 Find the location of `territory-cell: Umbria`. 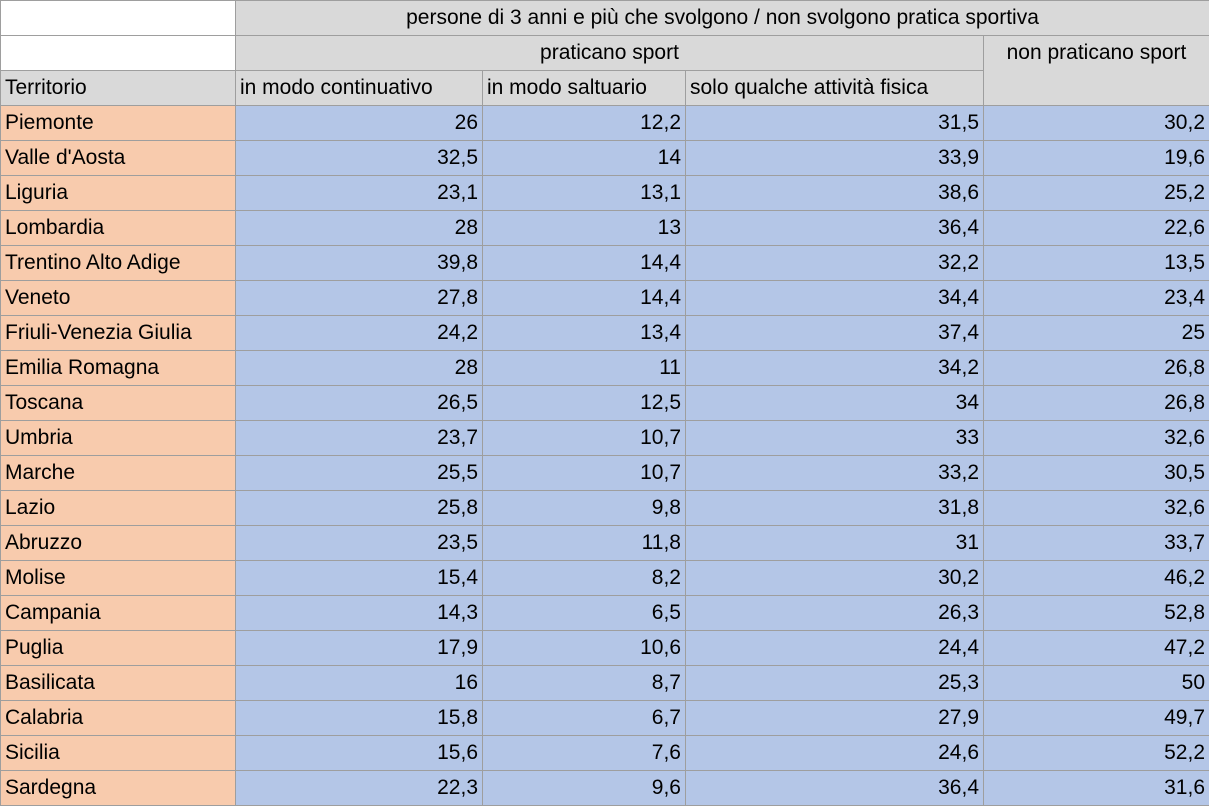

territory-cell: Umbria is located at coordinates (118, 438).